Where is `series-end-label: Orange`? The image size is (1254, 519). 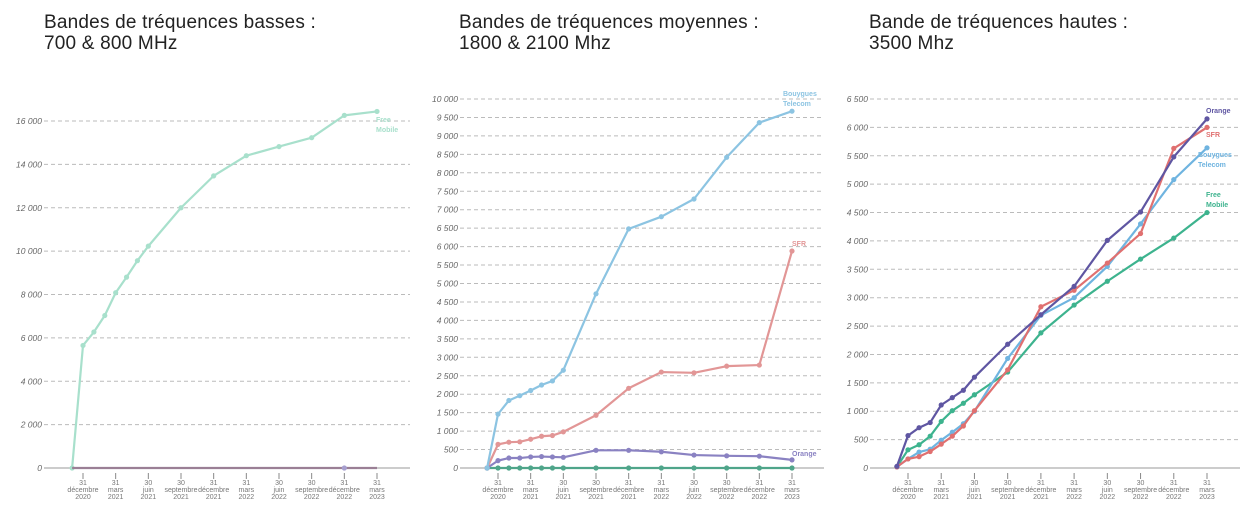 series-end-label: Orange is located at coordinates (1218, 111).